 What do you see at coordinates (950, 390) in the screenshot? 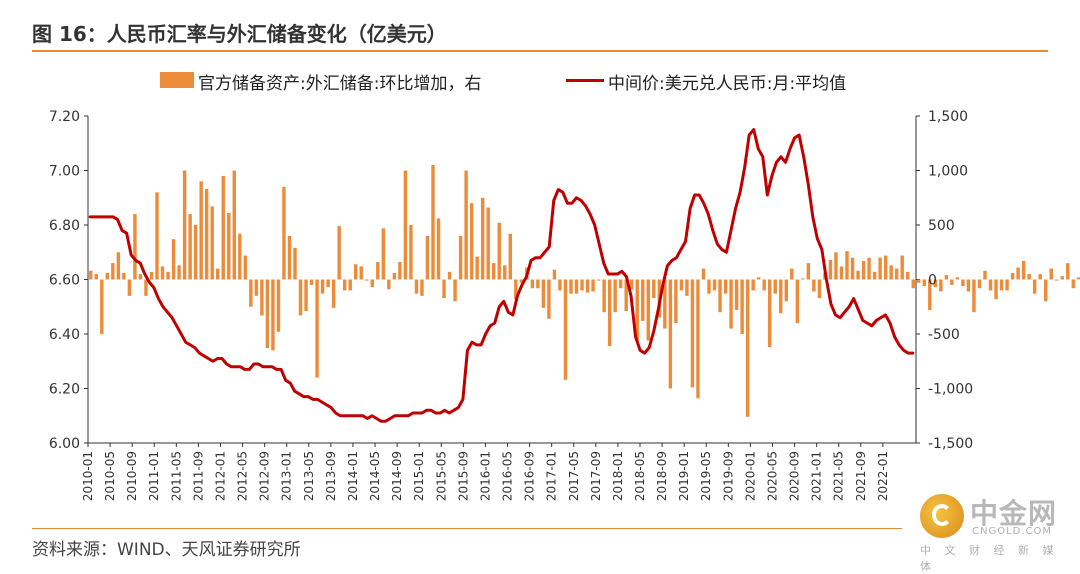
I see `right-tick-label: -1,000` at bounding box center [950, 390].